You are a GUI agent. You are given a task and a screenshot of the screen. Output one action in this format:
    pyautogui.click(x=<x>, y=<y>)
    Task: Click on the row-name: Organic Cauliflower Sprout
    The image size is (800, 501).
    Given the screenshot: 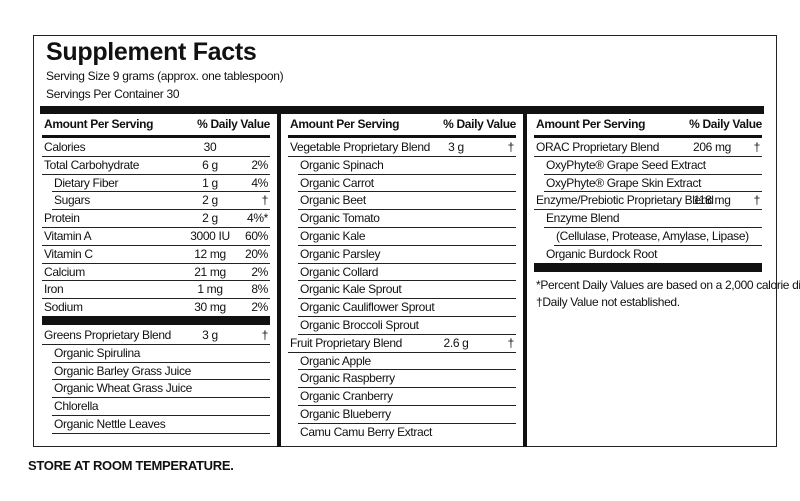 What is the action you would take?
    pyautogui.click(x=367, y=307)
    